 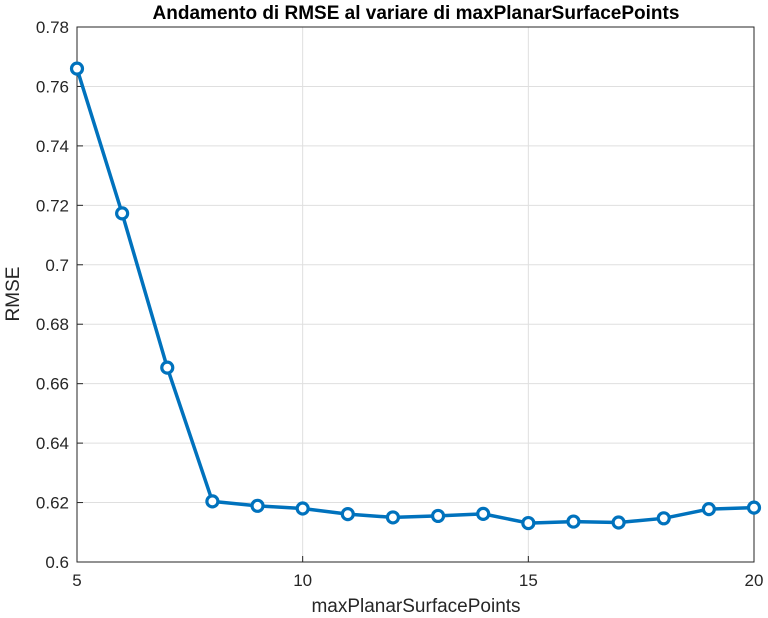 What do you see at coordinates (415, 606) in the screenshot?
I see `x-axis-label: maxPlanarSurfacePoints` at bounding box center [415, 606].